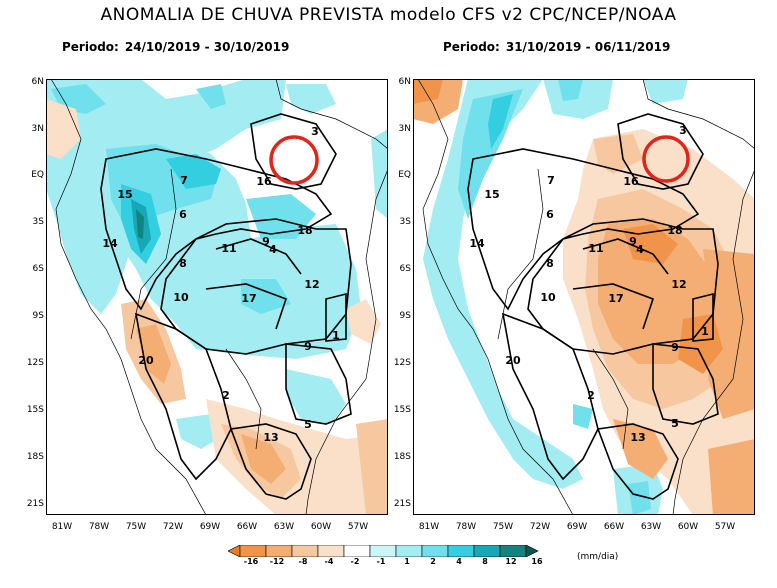 The height and width of the screenshot is (588, 777). I want to click on basin-label: 20, so click(146, 360).